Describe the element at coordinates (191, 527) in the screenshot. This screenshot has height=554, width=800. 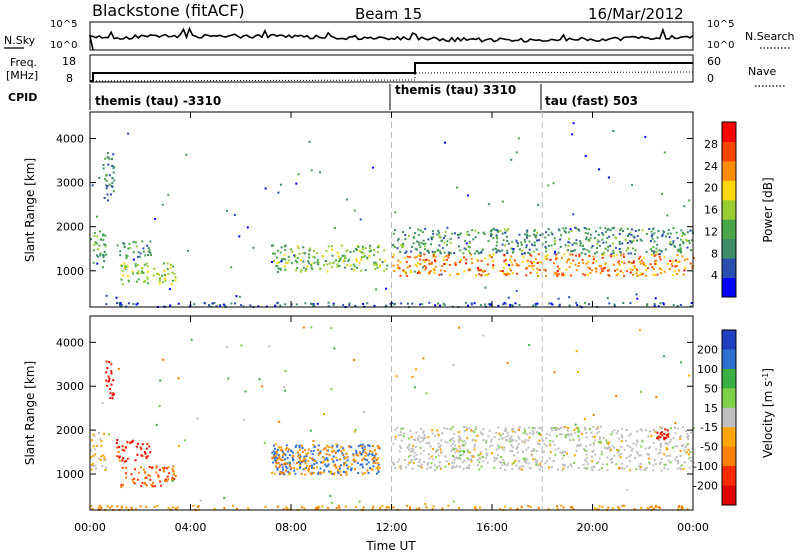
I see `x-tick-label: 04:00` at that location.